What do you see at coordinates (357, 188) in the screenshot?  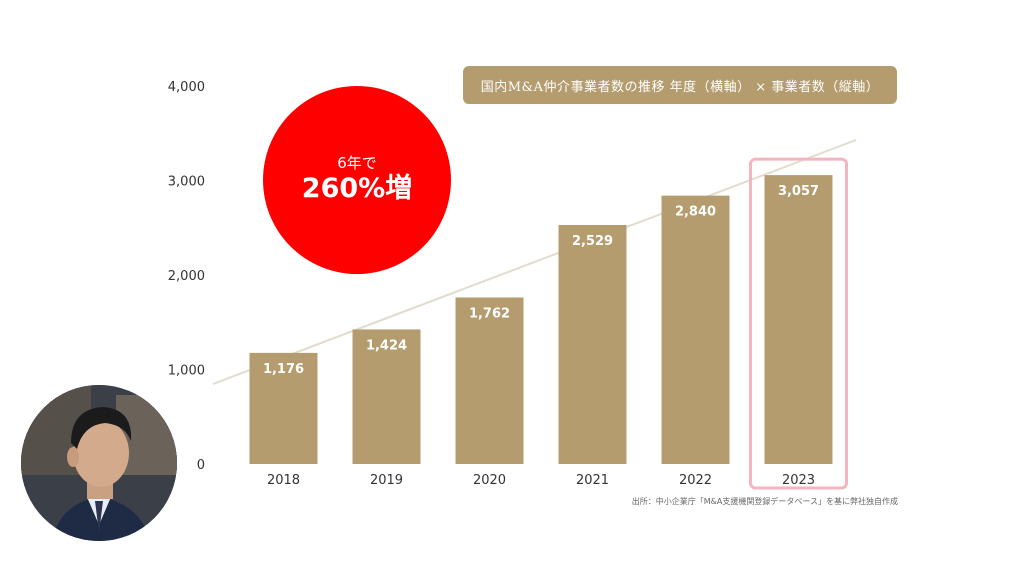 I see `badge-value: 260%増` at bounding box center [357, 188].